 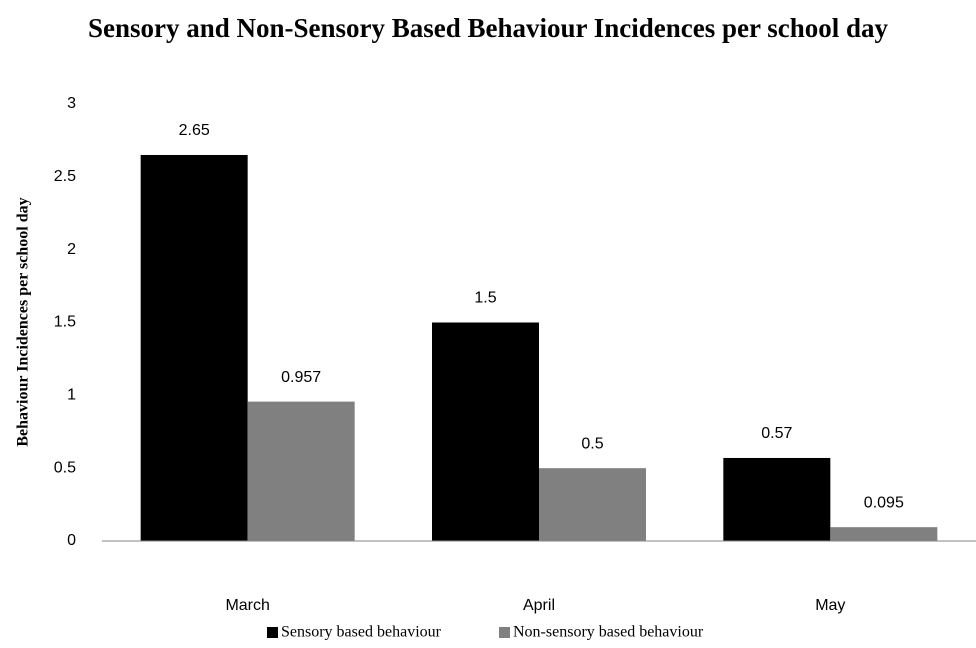 What do you see at coordinates (247, 605) in the screenshot?
I see `x-tick-label: March` at bounding box center [247, 605].